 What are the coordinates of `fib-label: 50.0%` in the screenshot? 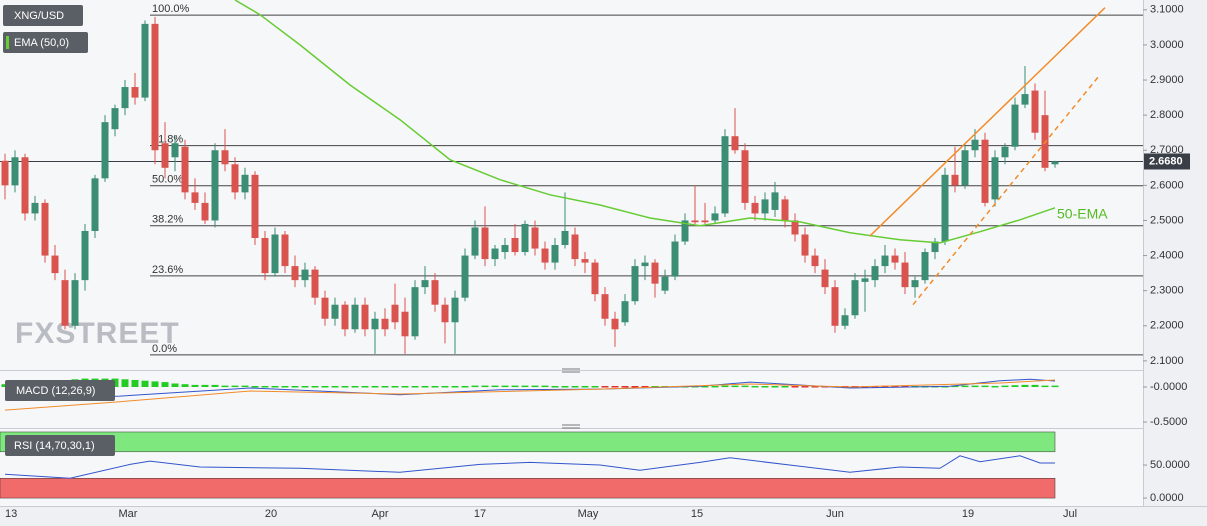 It's located at (167, 180).